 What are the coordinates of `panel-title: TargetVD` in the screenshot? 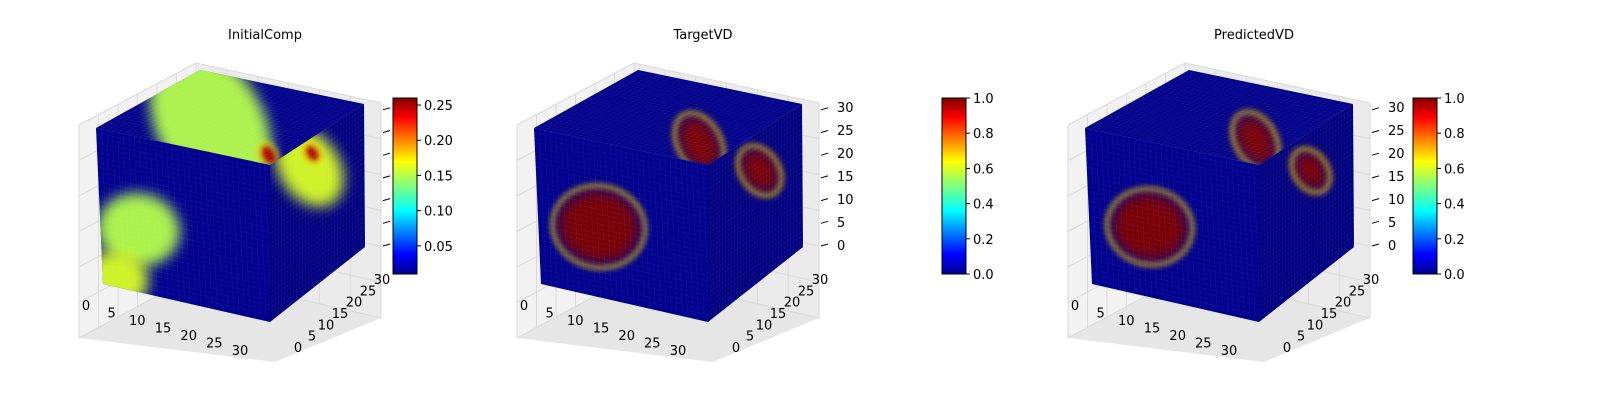 It's located at (702, 35).